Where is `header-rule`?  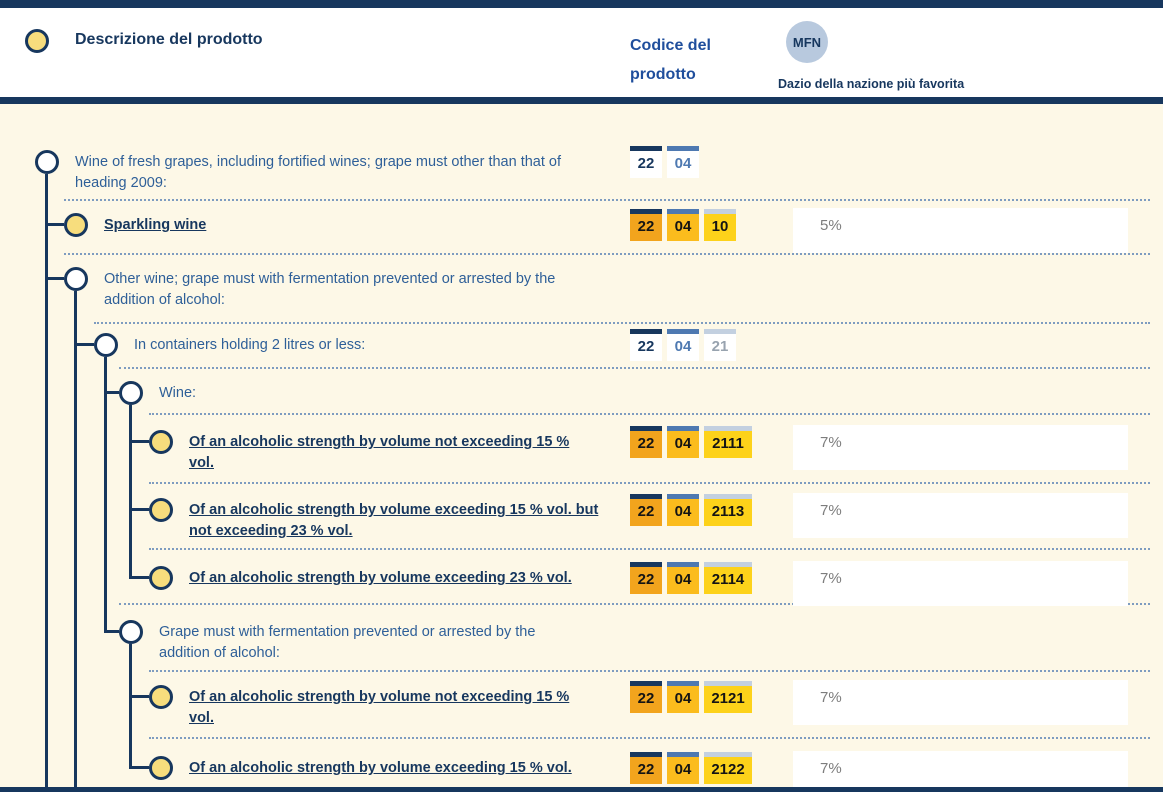 header-rule is located at coordinates (581, 100).